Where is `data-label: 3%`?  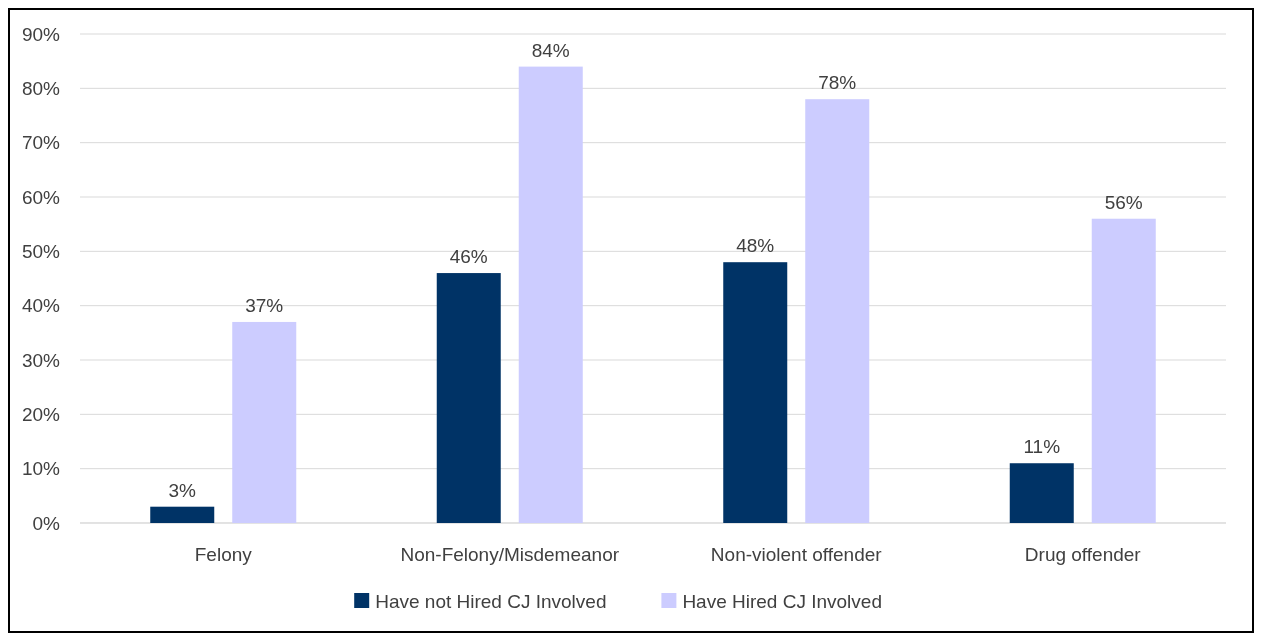
data-label: 3% is located at coordinates (182, 490).